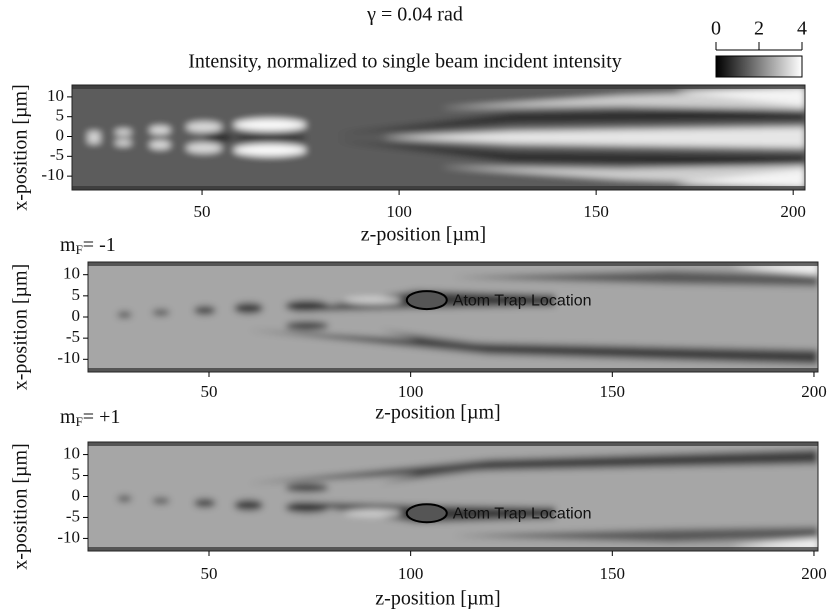 The height and width of the screenshot is (616, 829). Describe the element at coordinates (716, 29) in the screenshot. I see `colorbar-tick-label: 0` at that location.